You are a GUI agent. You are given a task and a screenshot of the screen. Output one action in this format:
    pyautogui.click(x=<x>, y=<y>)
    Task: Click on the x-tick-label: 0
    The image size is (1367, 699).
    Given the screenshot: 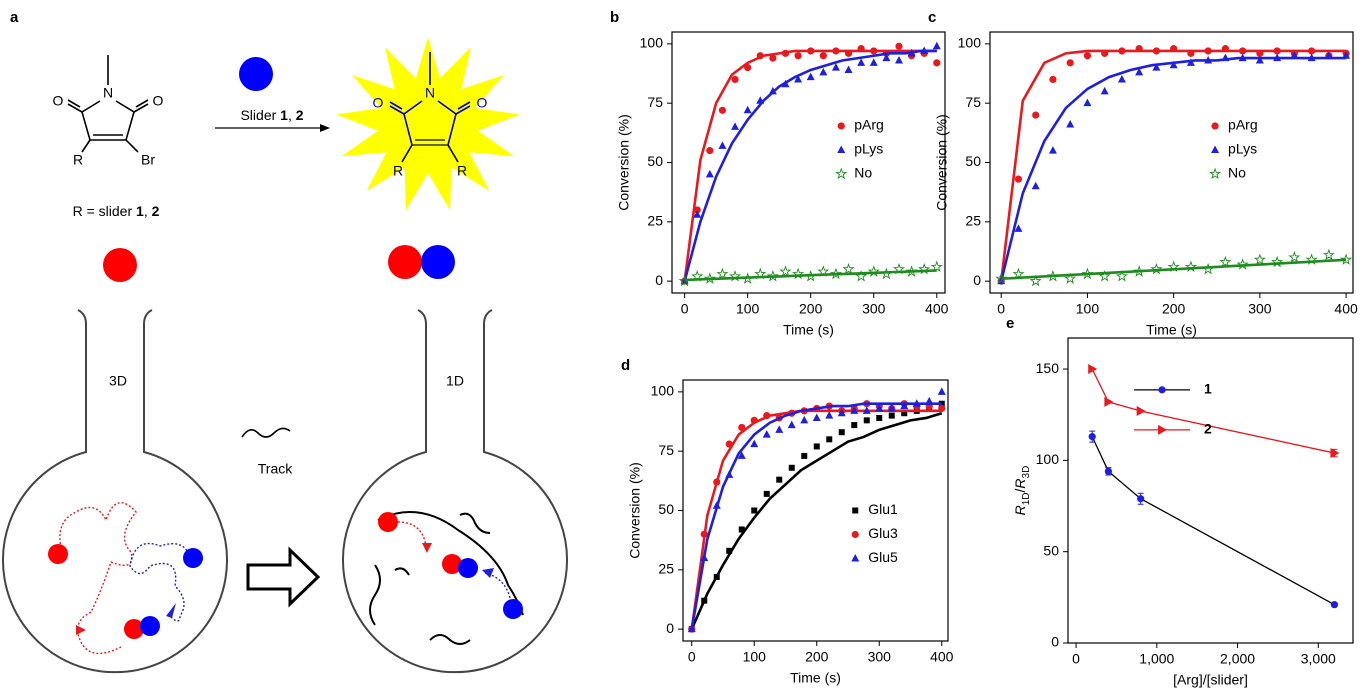 What is the action you would take?
    pyautogui.click(x=685, y=309)
    